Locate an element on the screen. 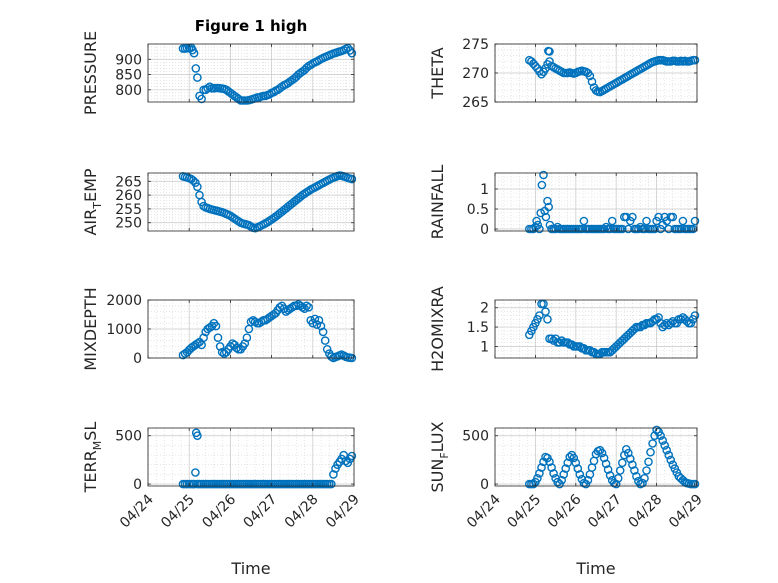 The width and height of the screenshot is (778, 583). y-tick-label: 265 is located at coordinates (475, 103).